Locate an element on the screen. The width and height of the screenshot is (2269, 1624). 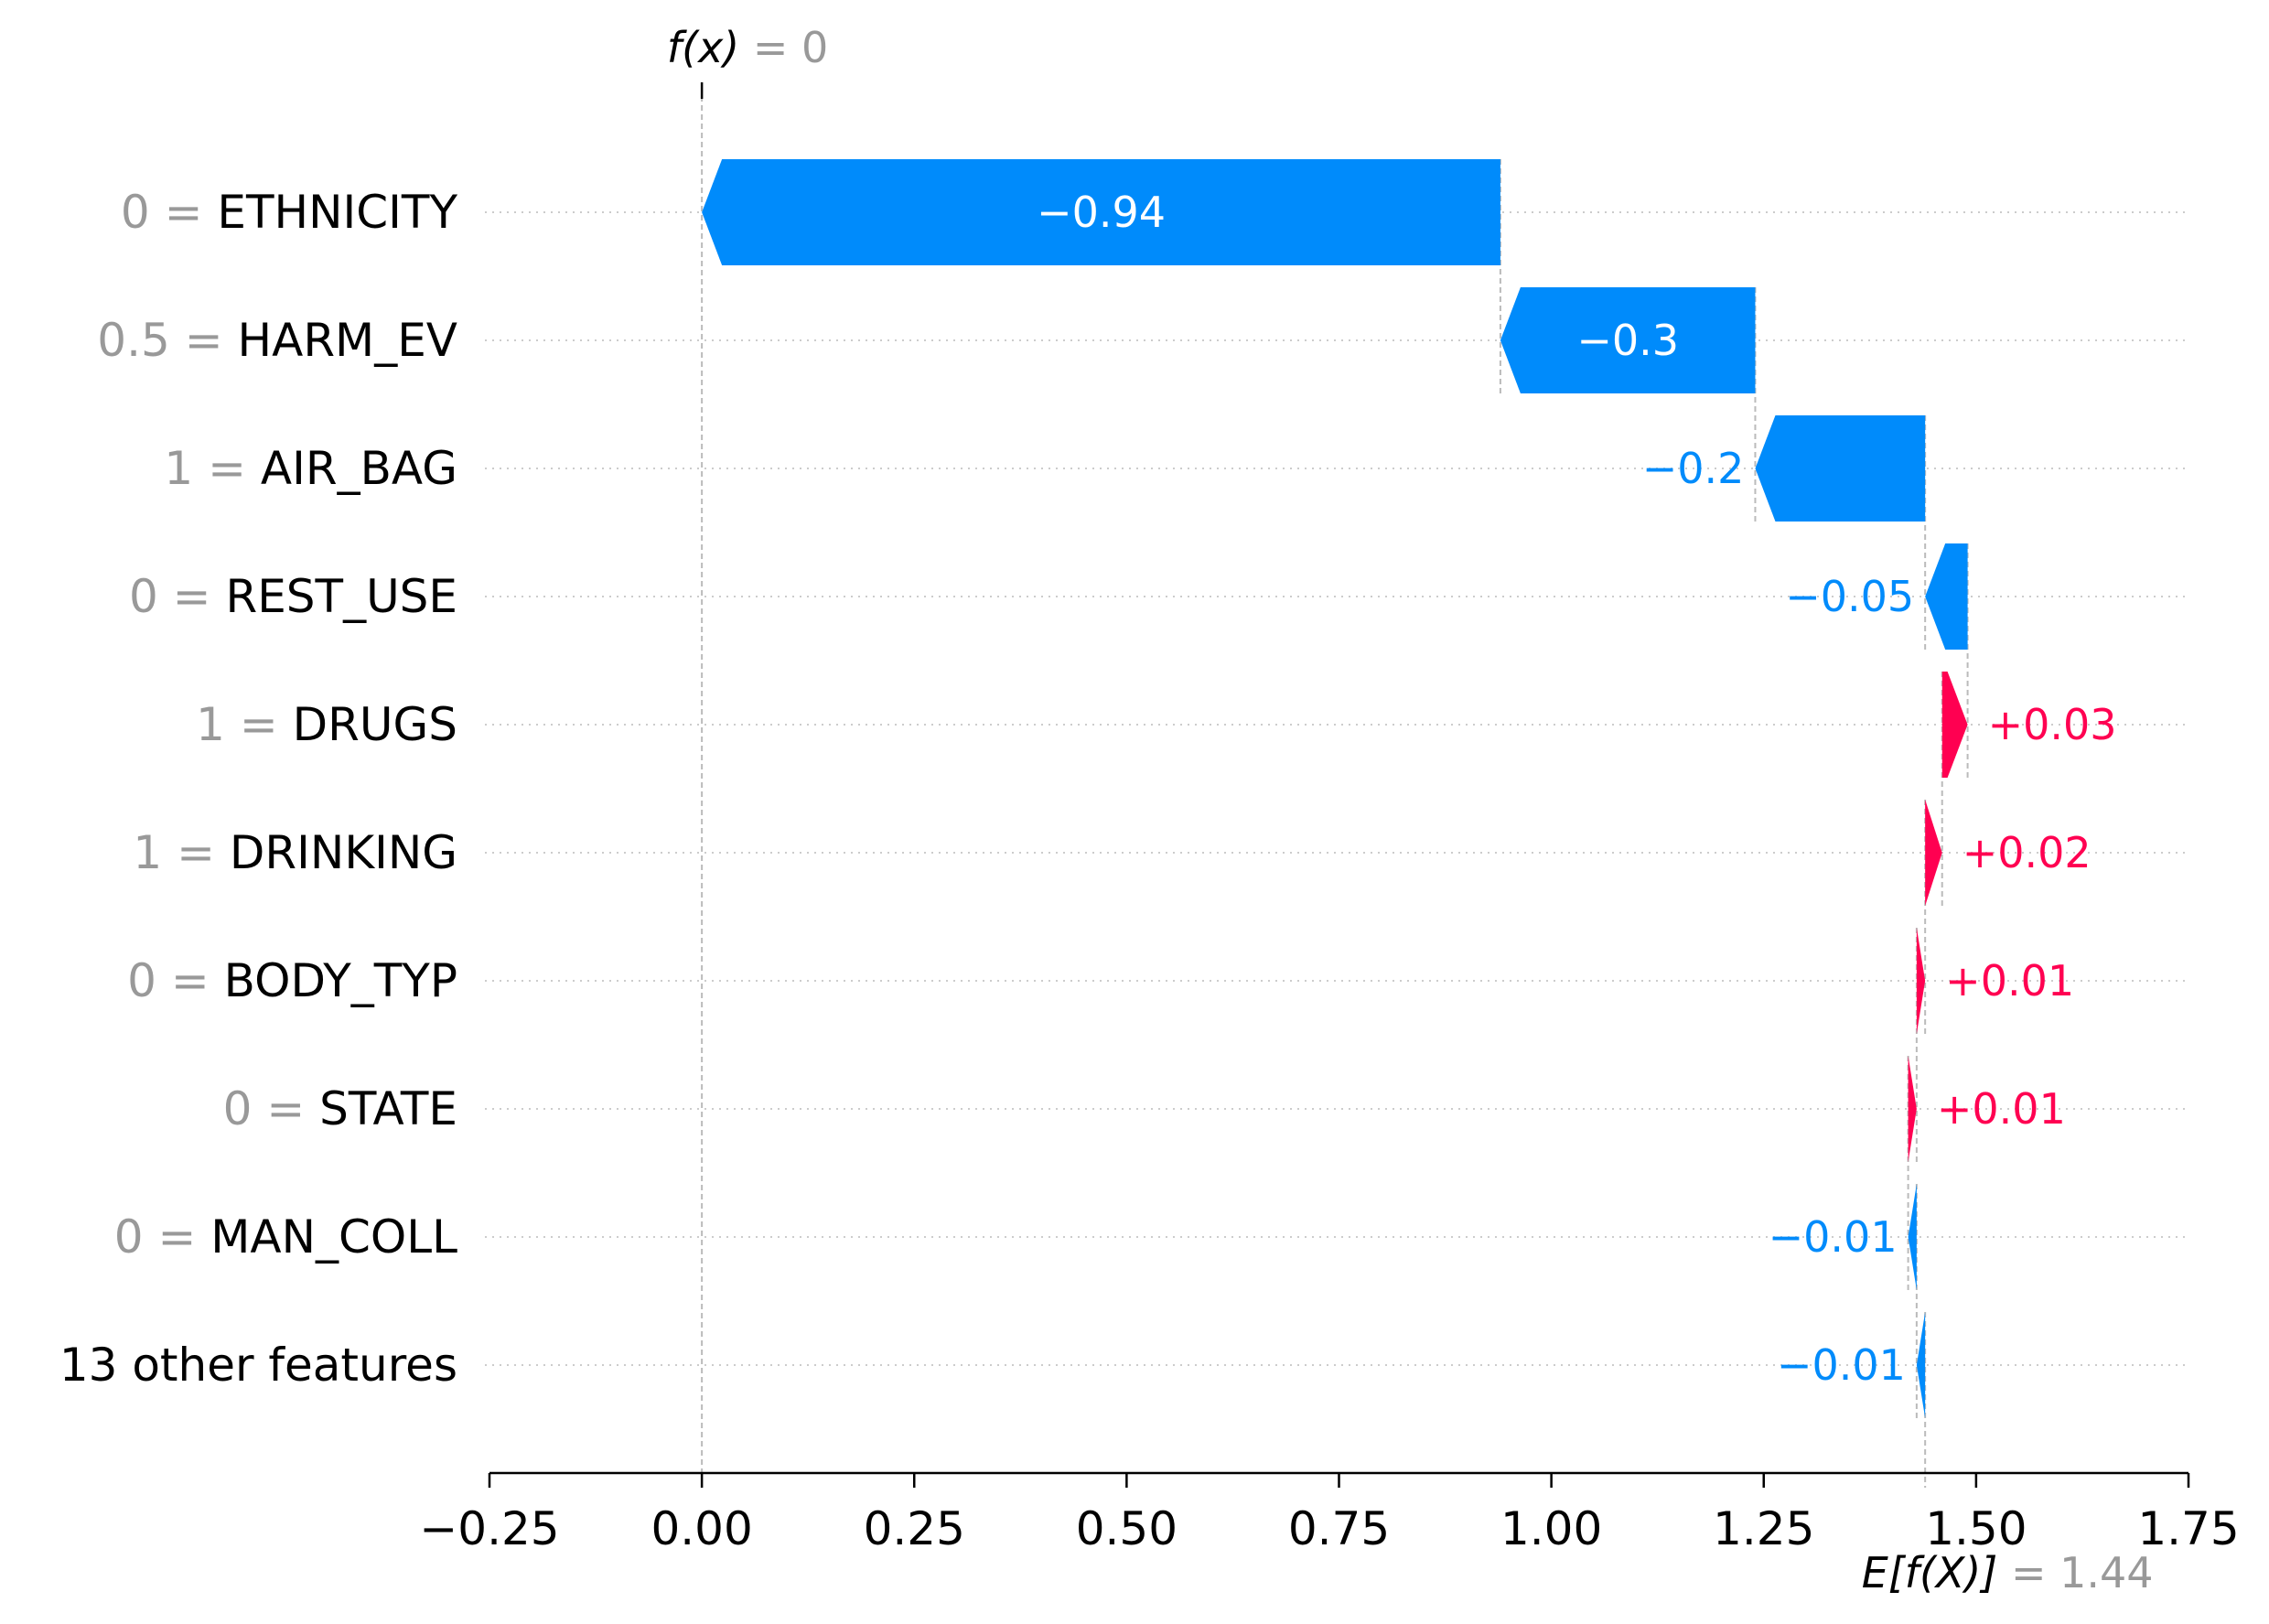
x-tick-label: 1.25 is located at coordinates (1764, 1528).